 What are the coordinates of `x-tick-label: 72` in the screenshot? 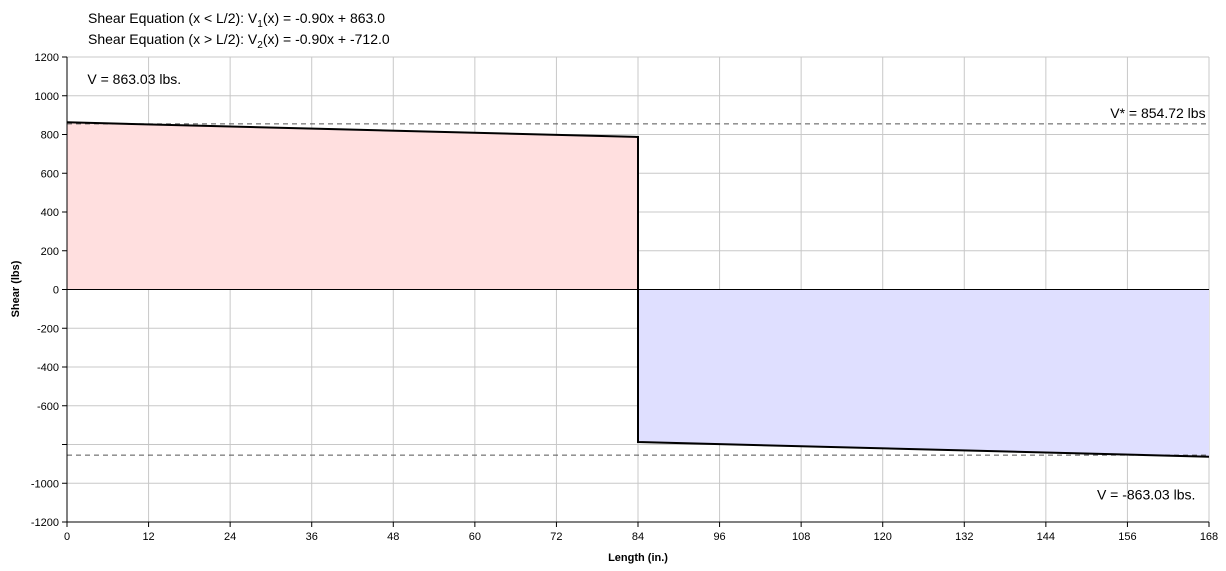 It's located at (556, 537).